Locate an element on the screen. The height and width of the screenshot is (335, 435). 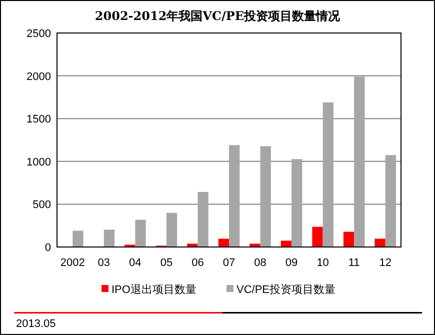
x-tick-label: 06 is located at coordinates (198, 263).